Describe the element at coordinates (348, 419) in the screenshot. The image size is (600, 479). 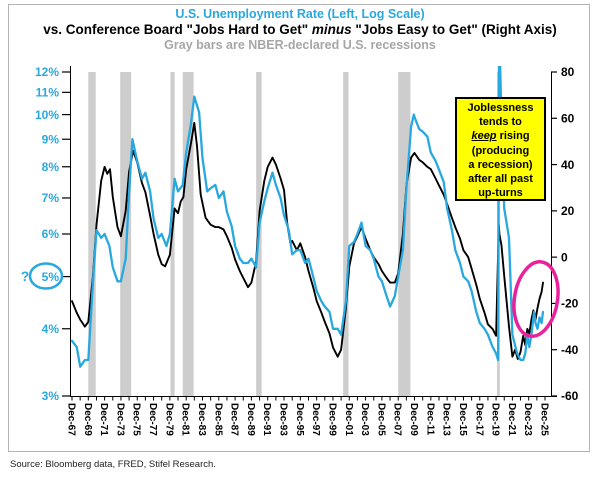
I see `x-axis-tick-label: Dec-01` at that location.